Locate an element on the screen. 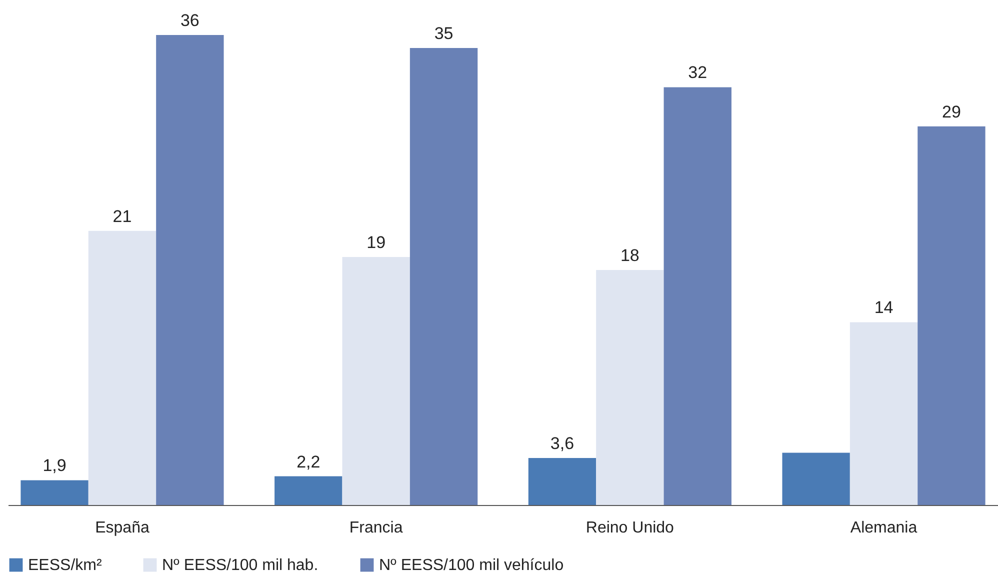 The image size is (998, 577). x-tick-label: Francia is located at coordinates (376, 528).